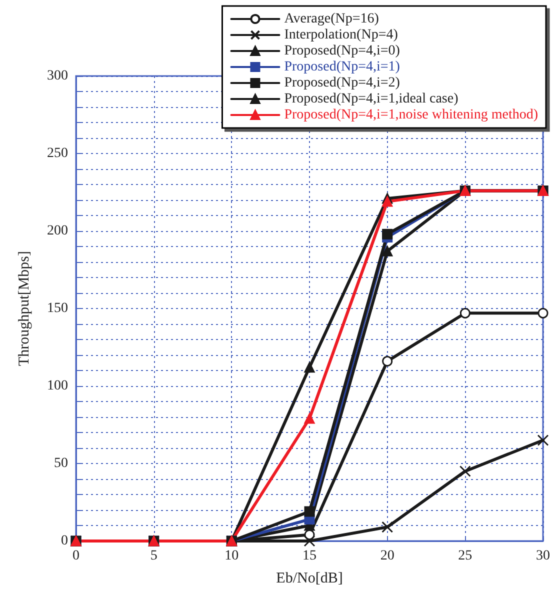  Describe the element at coordinates (57, 308) in the screenshot. I see `y-tick-label: 150` at that location.